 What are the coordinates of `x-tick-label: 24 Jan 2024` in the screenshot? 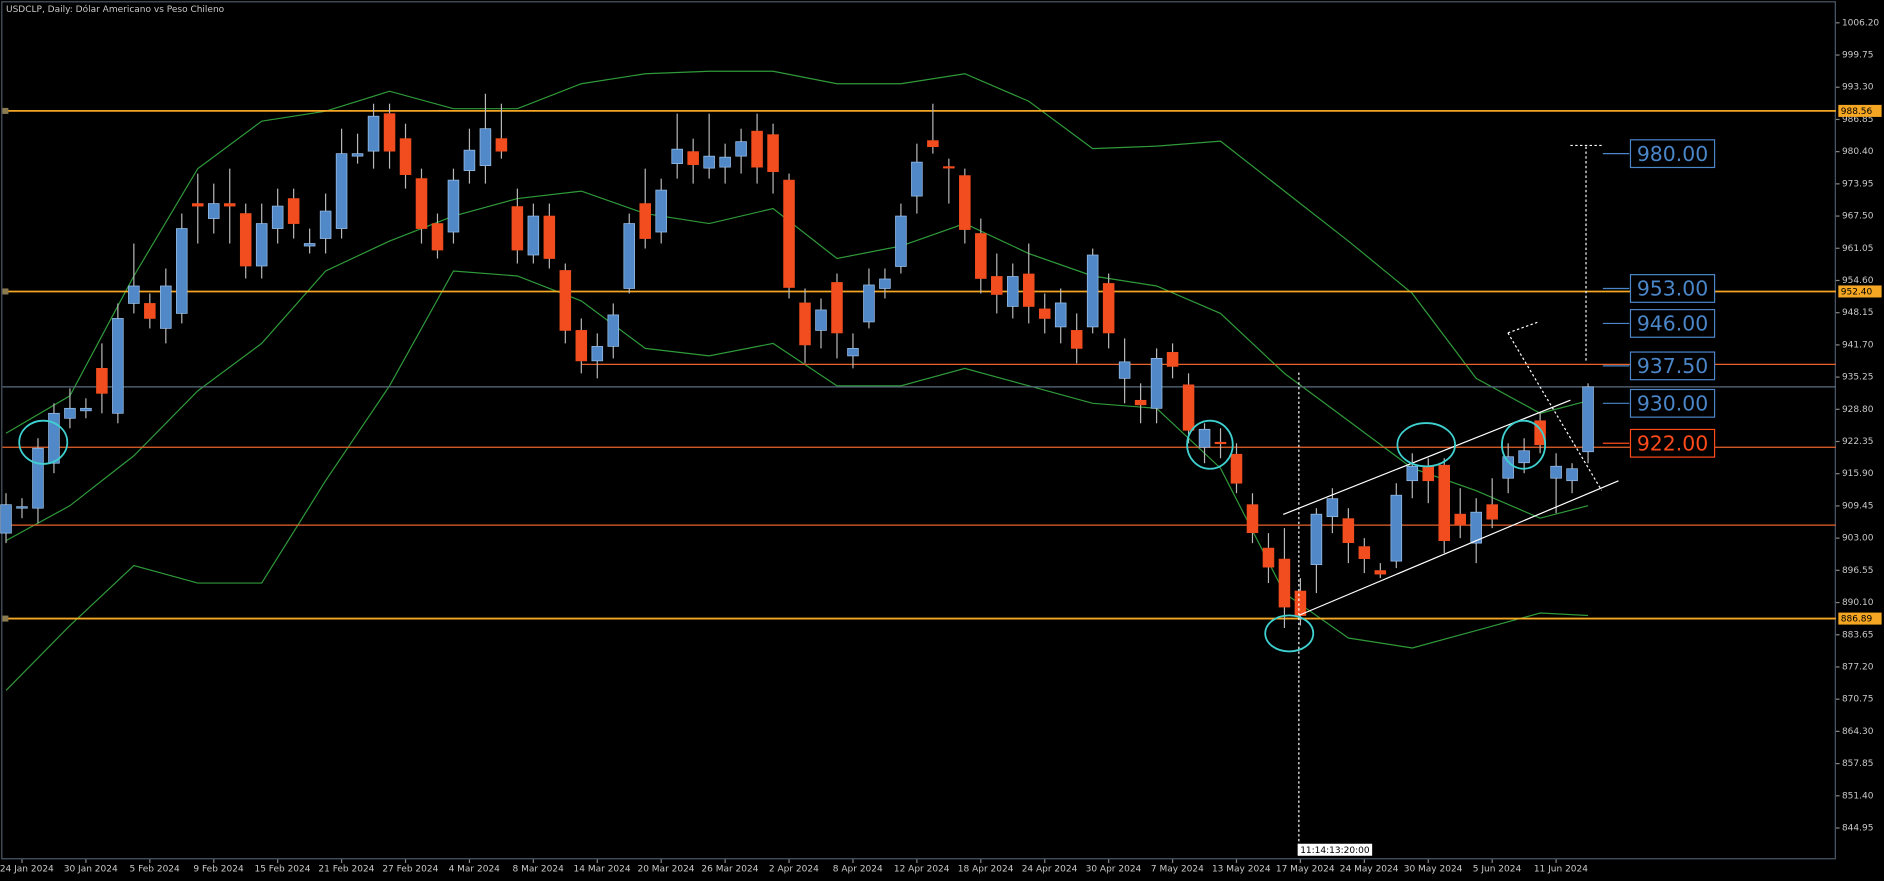 It's located at (27, 869).